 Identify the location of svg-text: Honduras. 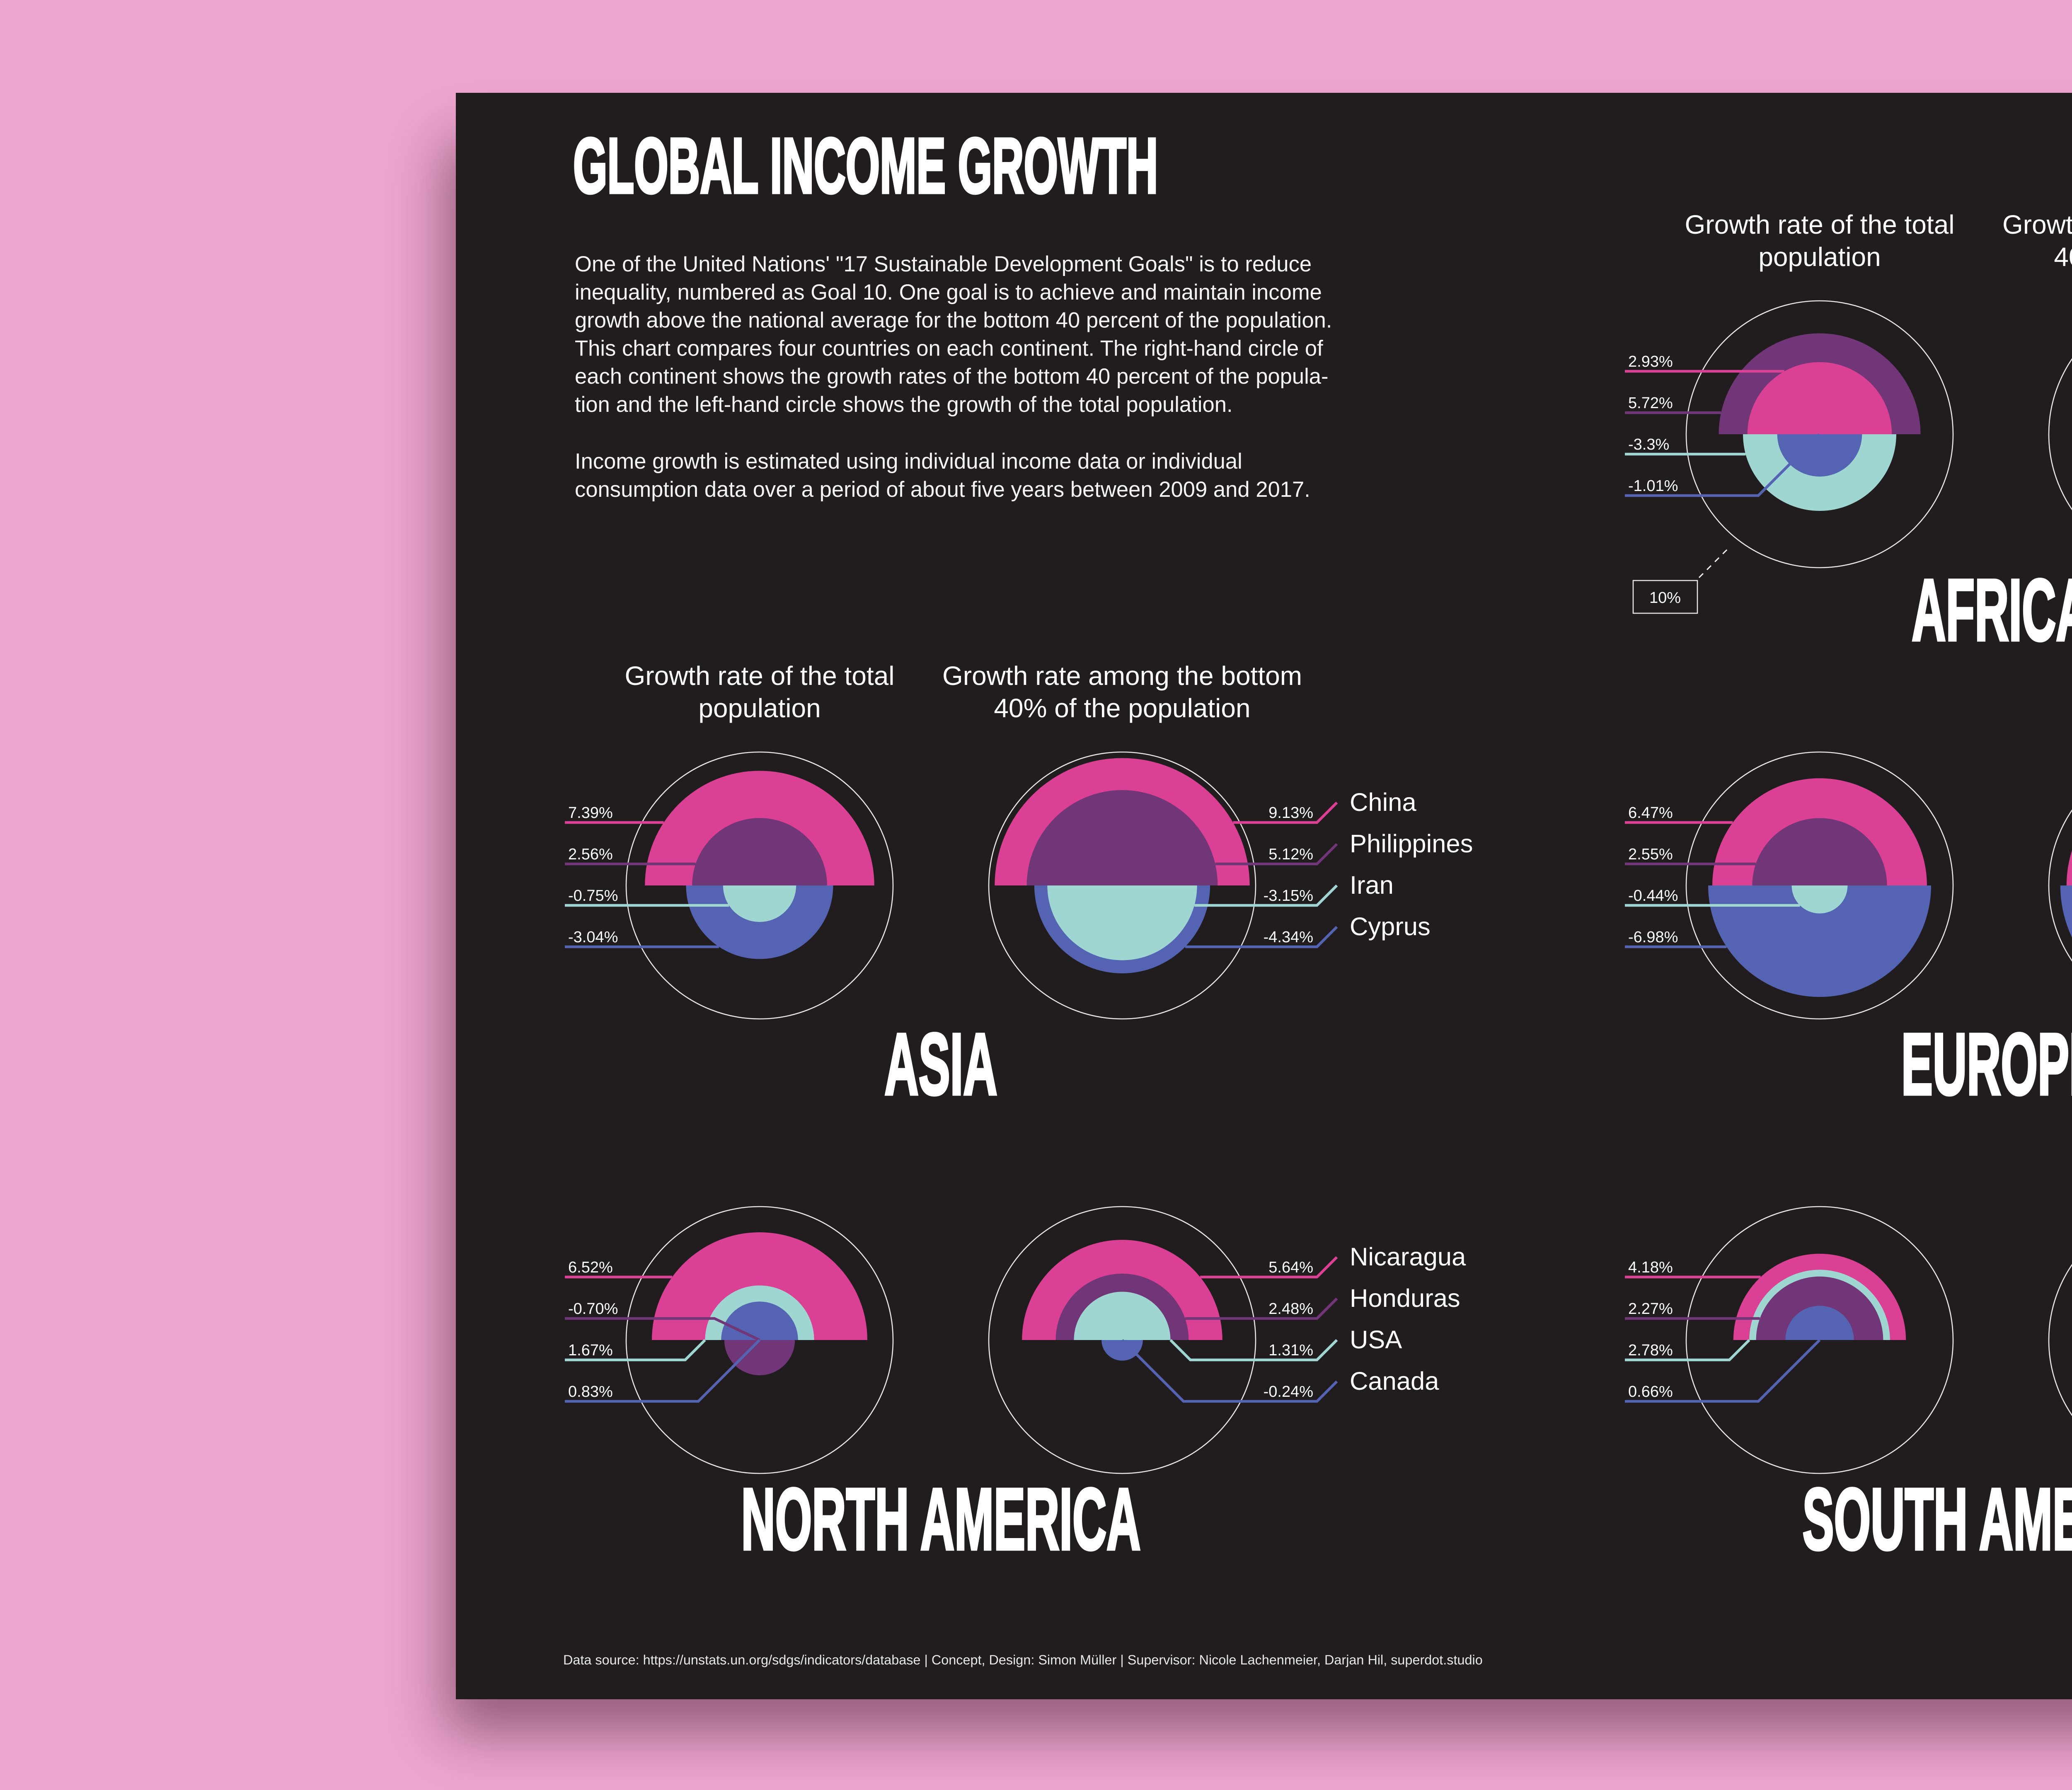
(1405, 1299).